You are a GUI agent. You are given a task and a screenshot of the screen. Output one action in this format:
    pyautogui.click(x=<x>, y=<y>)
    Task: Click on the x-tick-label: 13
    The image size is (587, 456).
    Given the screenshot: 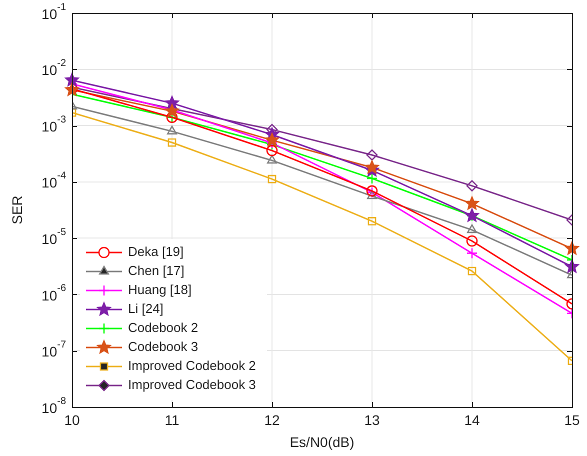 What is the action you would take?
    pyautogui.click(x=372, y=420)
    